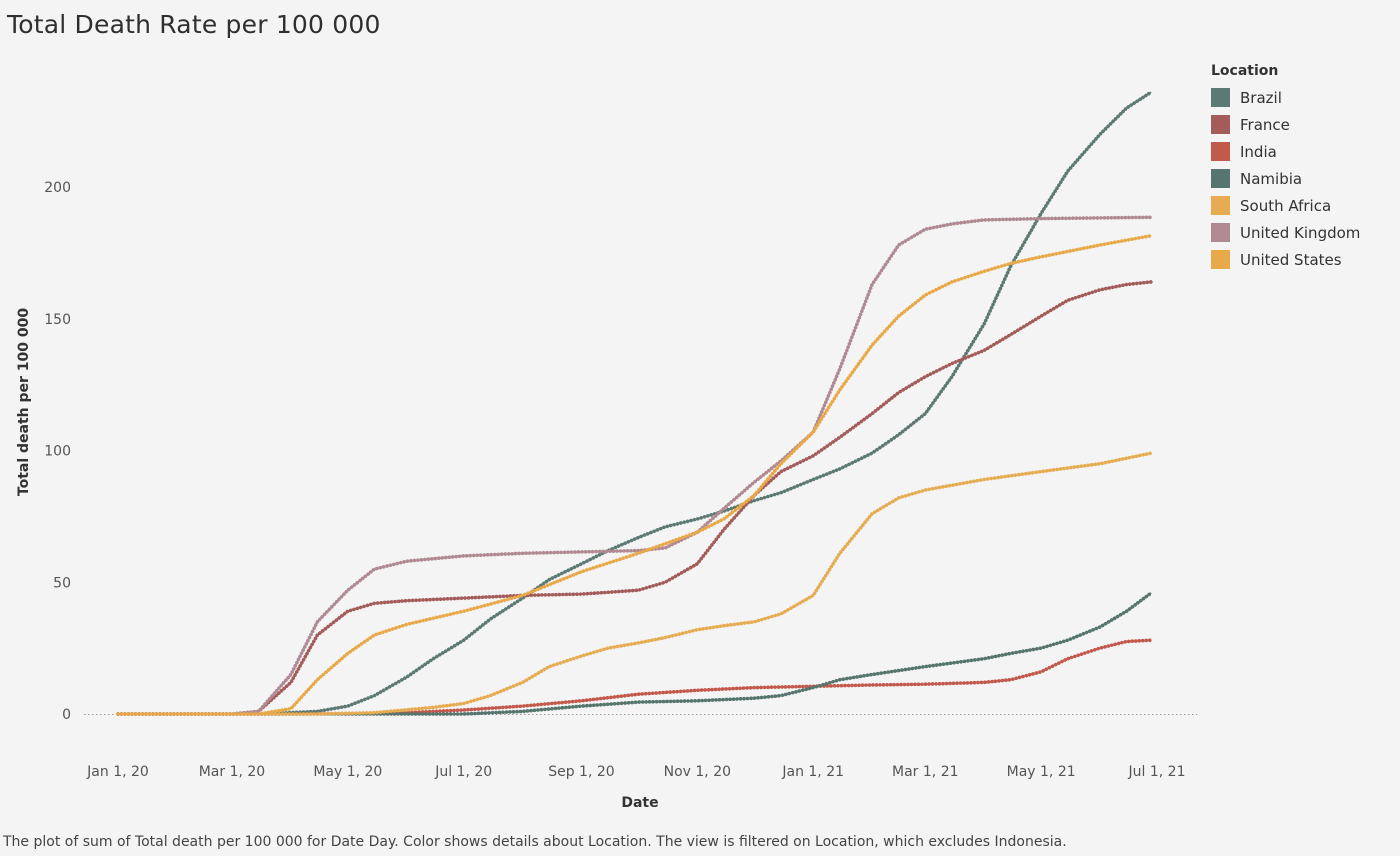 Image resolution: width=1400 pixels, height=856 pixels. I want to click on x-tick-label: Jul 1, 21, so click(1157, 772).